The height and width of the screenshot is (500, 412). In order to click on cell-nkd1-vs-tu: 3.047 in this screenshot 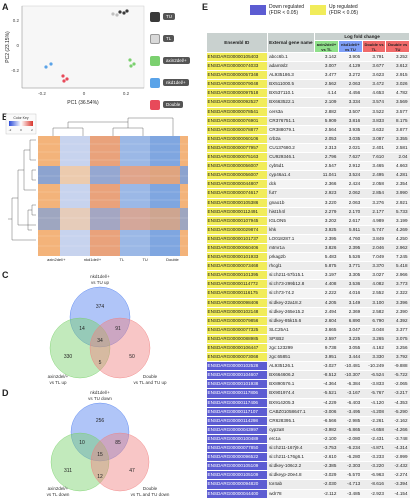, I will do `click(350, 330)`.